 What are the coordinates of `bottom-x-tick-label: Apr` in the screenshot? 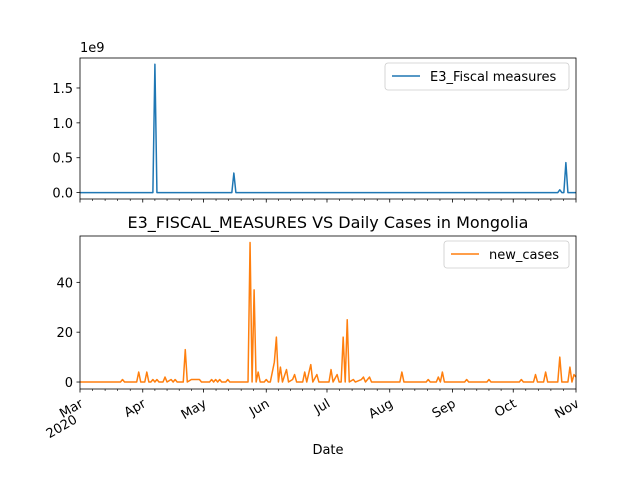 It's located at (136, 408).